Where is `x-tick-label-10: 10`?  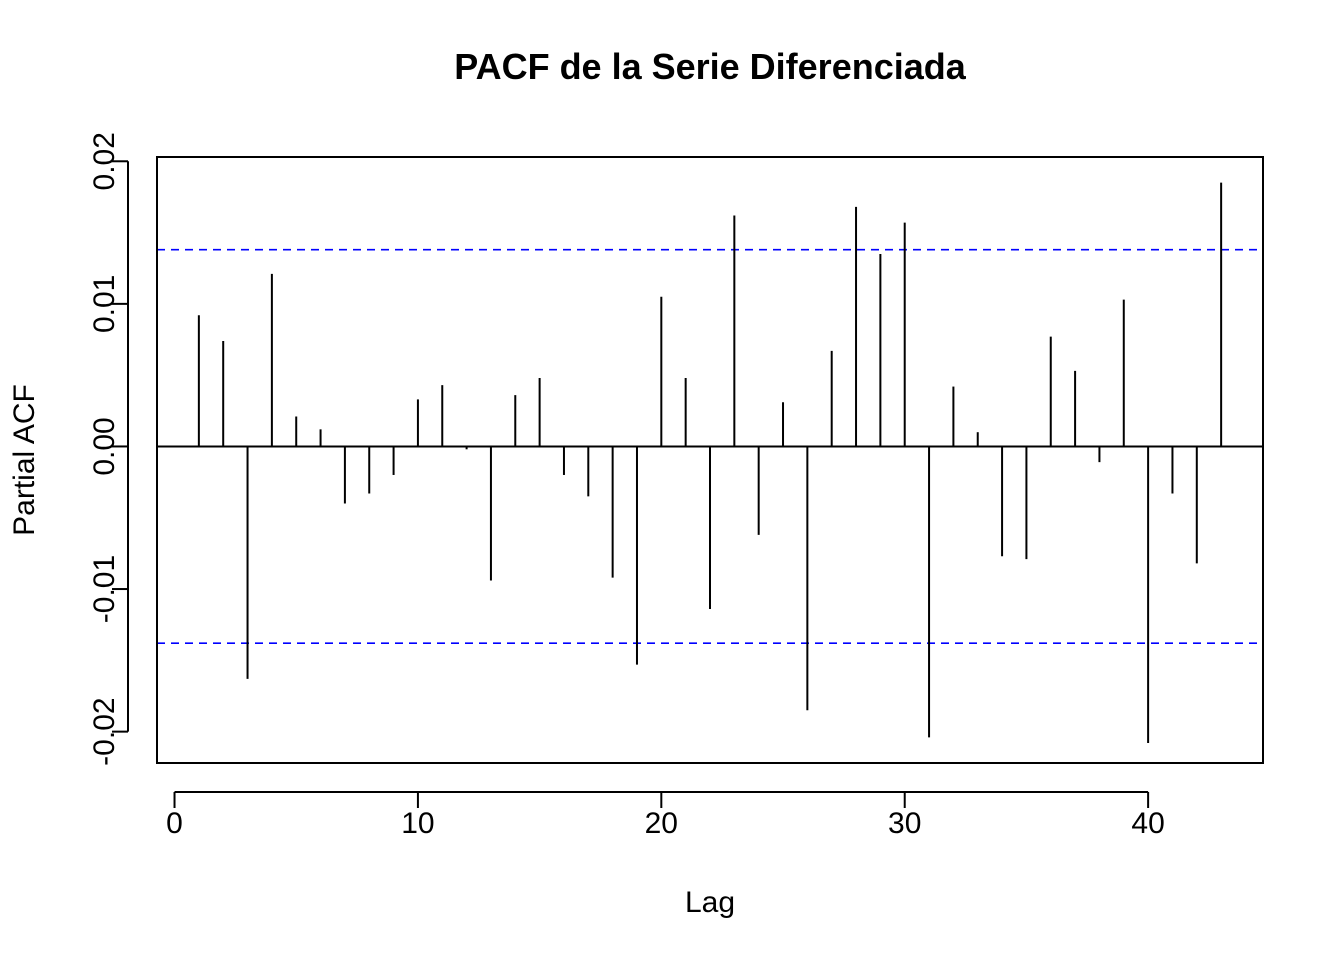
x-tick-label-10: 10 is located at coordinates (417, 823).